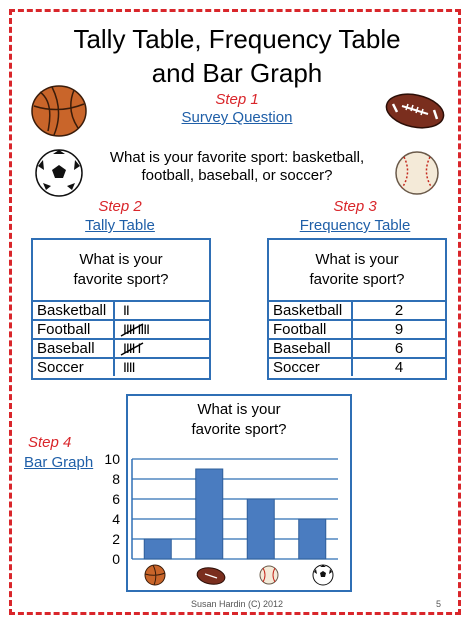 The height and width of the screenshot is (632, 474). I want to click on bar-football, so click(209, 514).